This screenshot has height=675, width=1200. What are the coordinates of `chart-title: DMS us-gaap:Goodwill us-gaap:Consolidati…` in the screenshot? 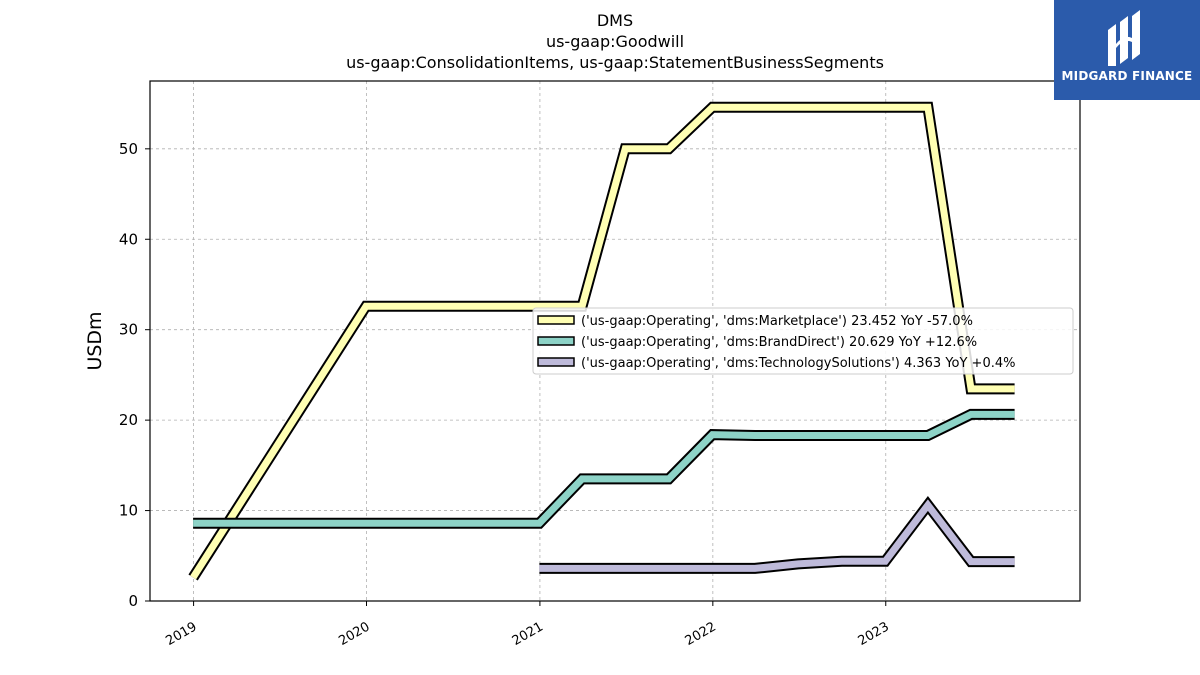 It's located at (615, 41).